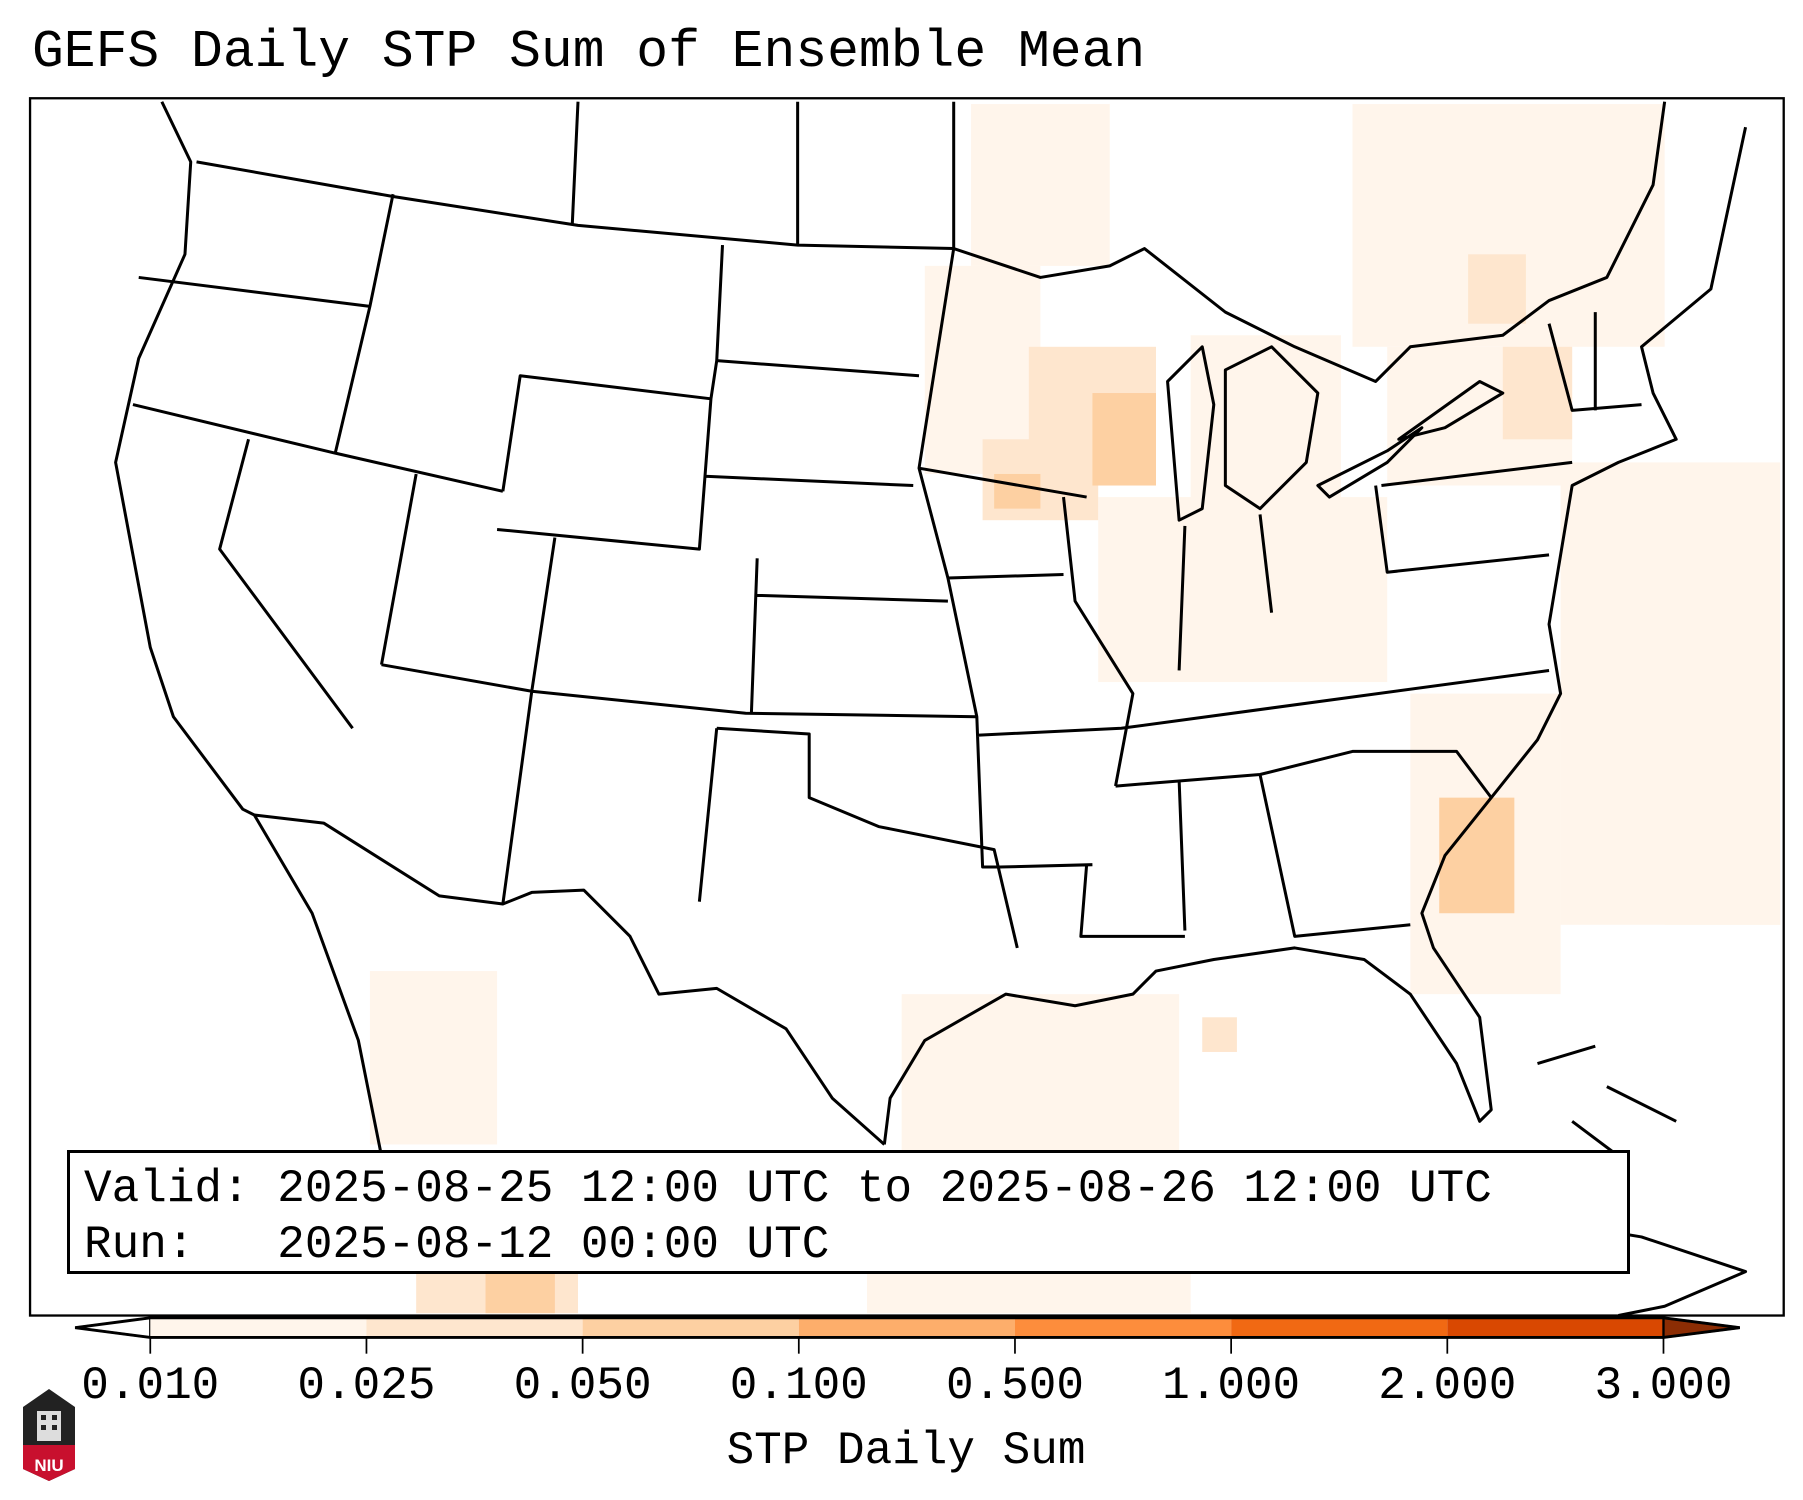  Describe the element at coordinates (150, 1386) in the screenshot. I see `colorbar-tick-label: 0.010` at that location.